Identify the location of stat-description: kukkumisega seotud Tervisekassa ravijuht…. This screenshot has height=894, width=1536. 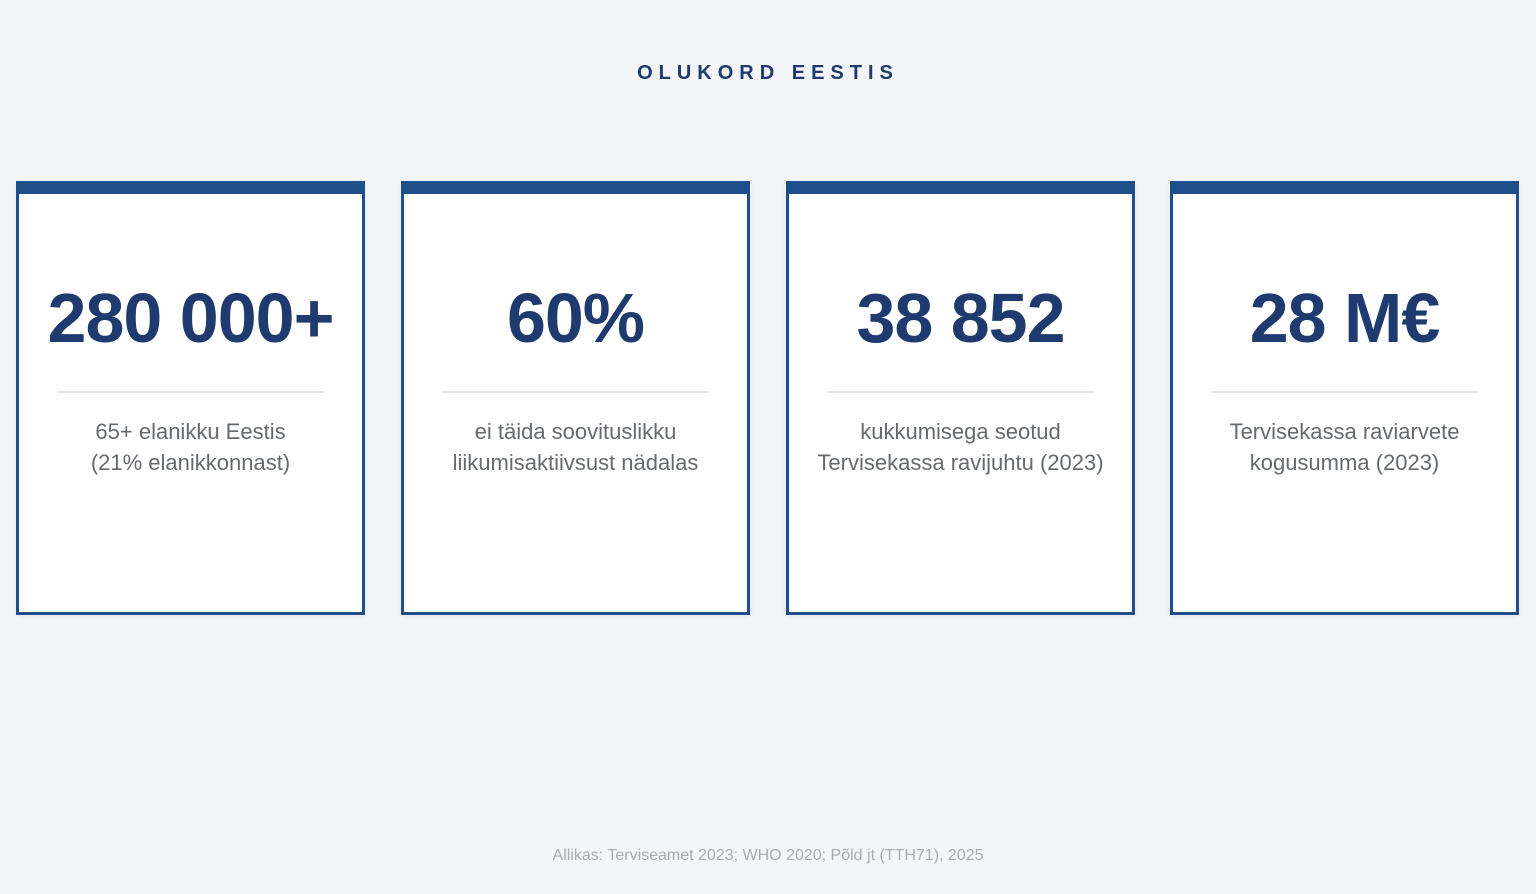
(960, 447).